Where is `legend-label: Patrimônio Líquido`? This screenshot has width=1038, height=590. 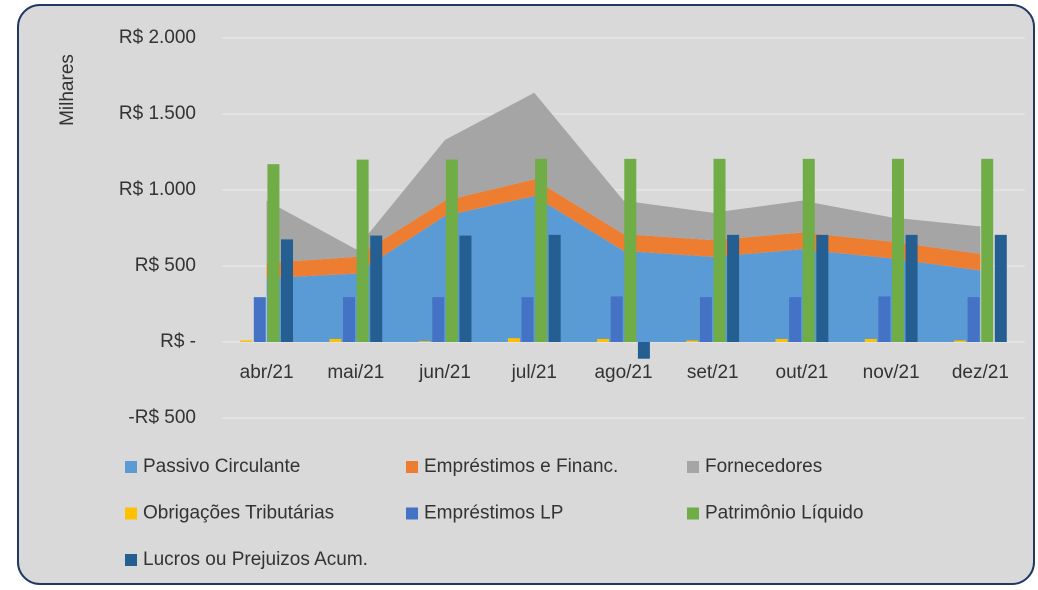
legend-label: Patrimônio Líquido is located at coordinates (784, 513).